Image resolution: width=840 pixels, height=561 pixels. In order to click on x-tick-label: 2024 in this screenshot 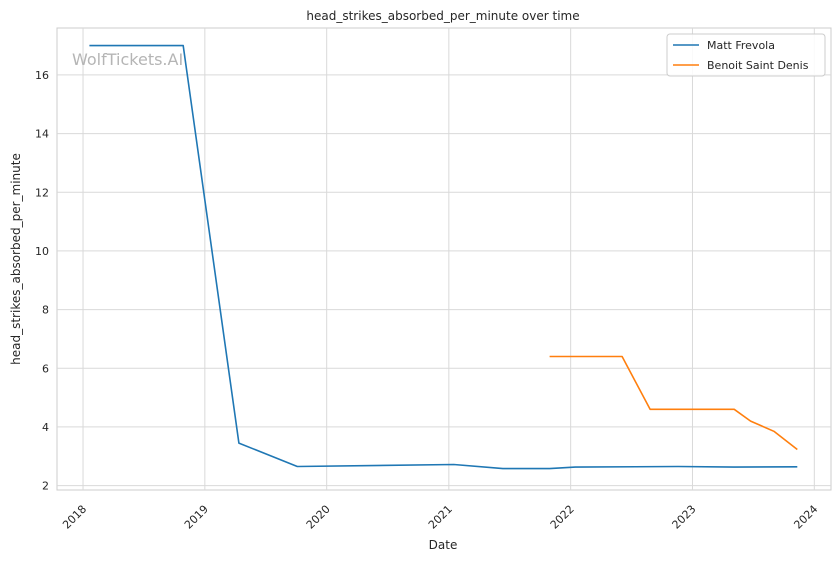, I will do `click(805, 517)`.